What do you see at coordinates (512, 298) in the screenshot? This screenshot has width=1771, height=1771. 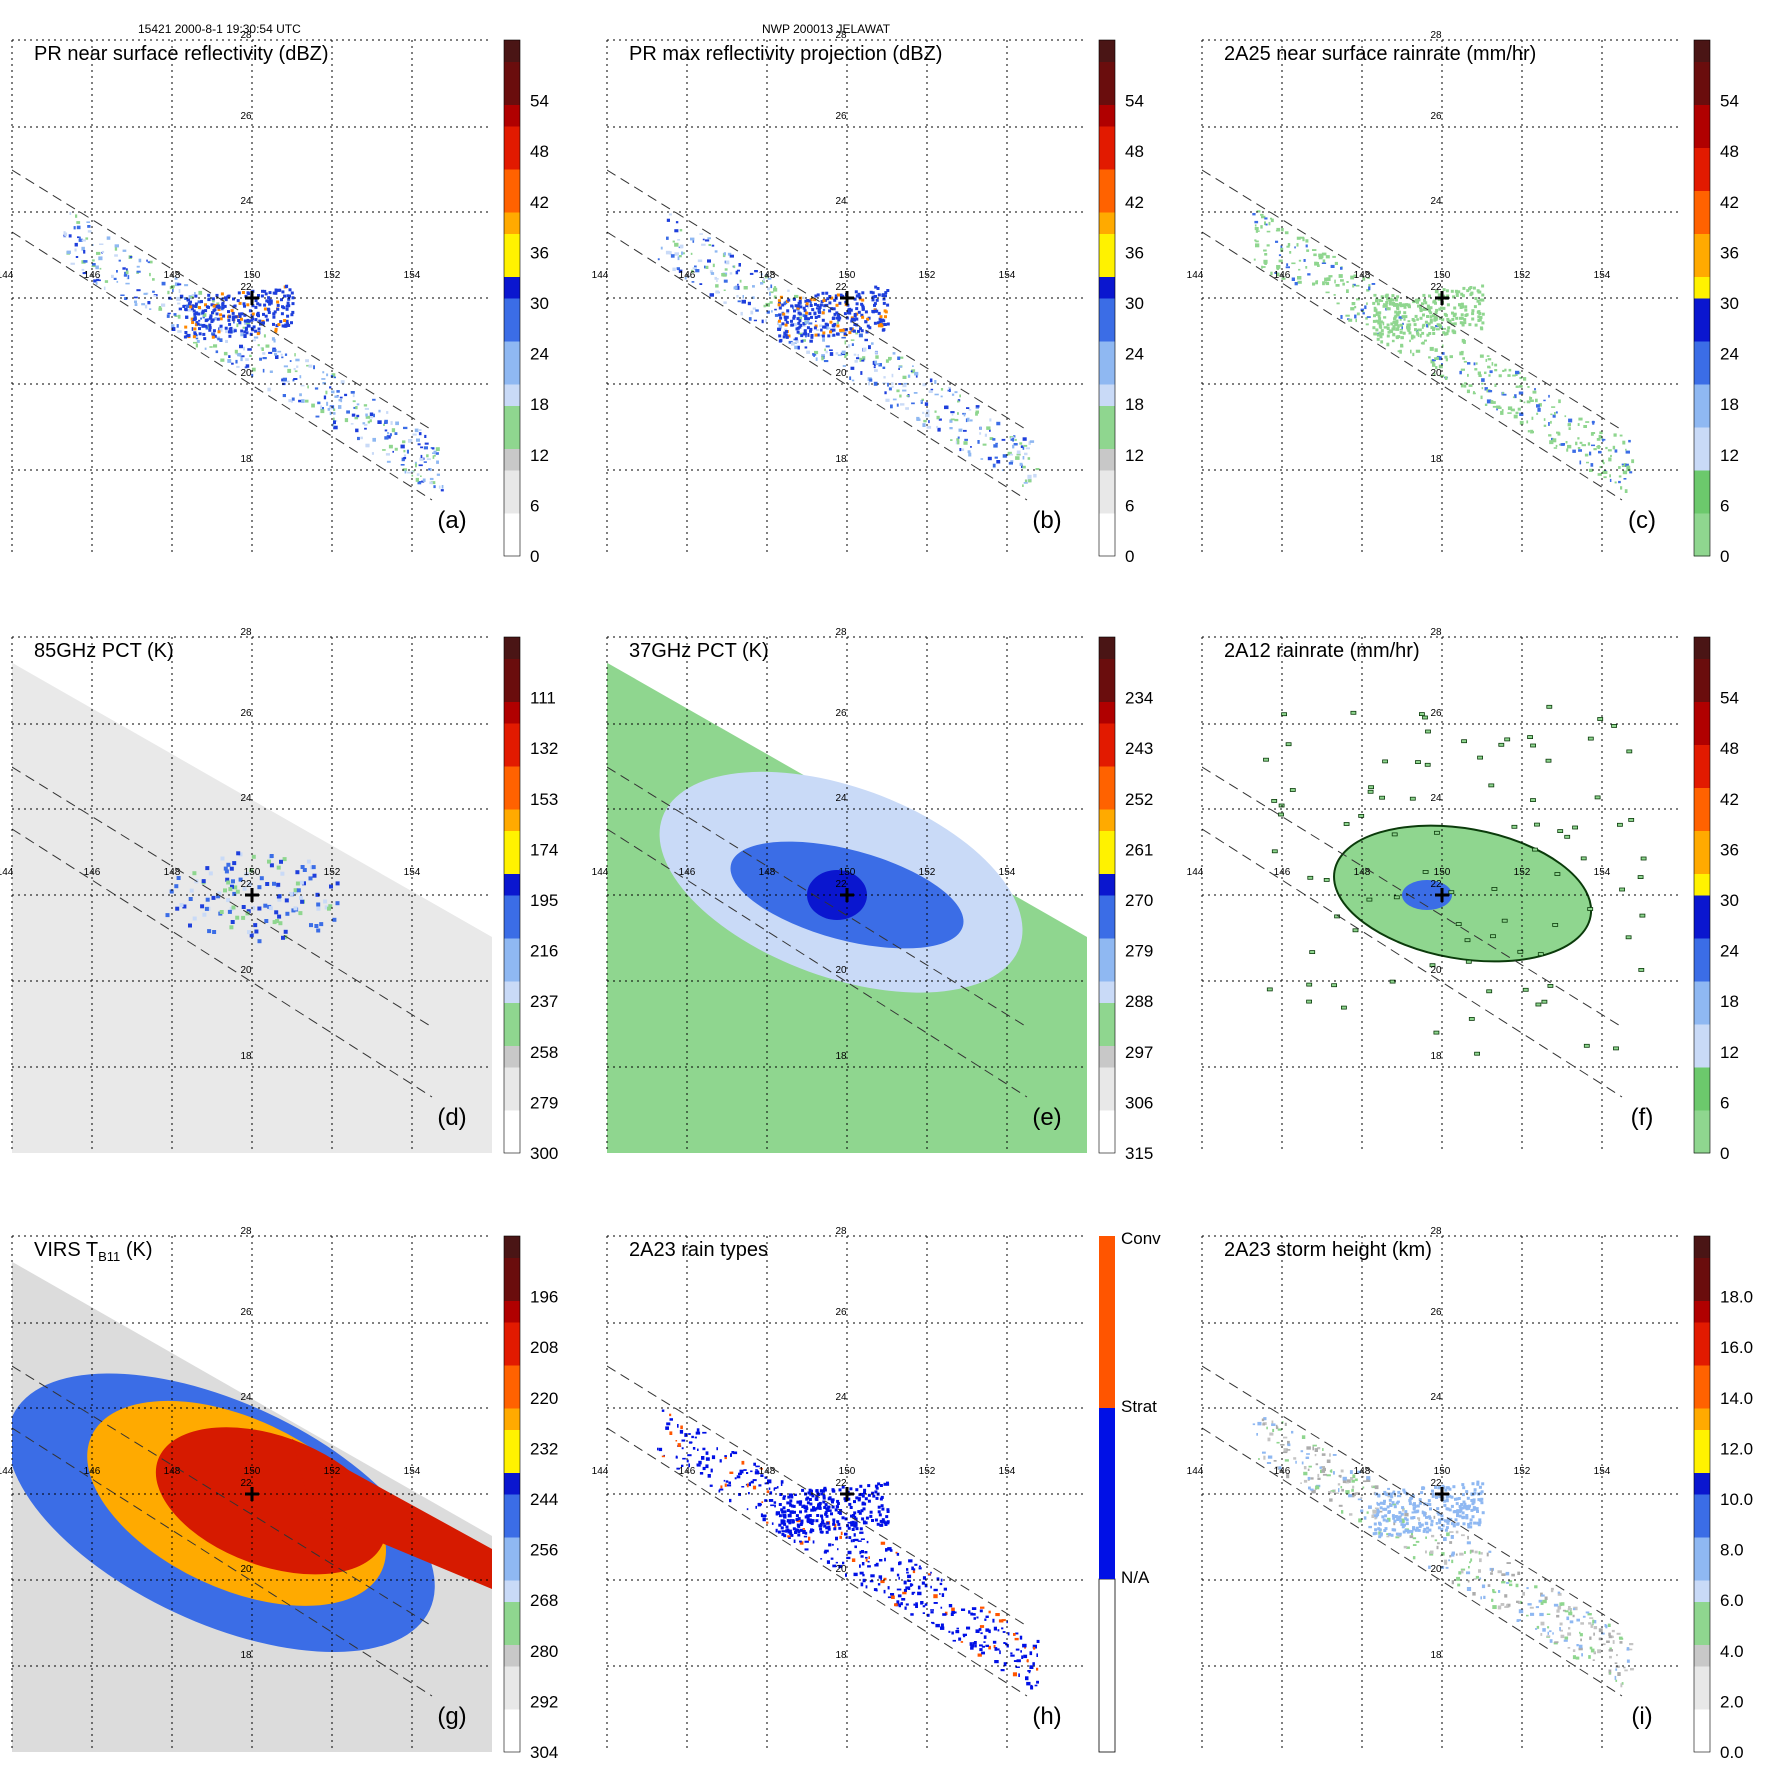 I see `colorbar-frame` at bounding box center [512, 298].